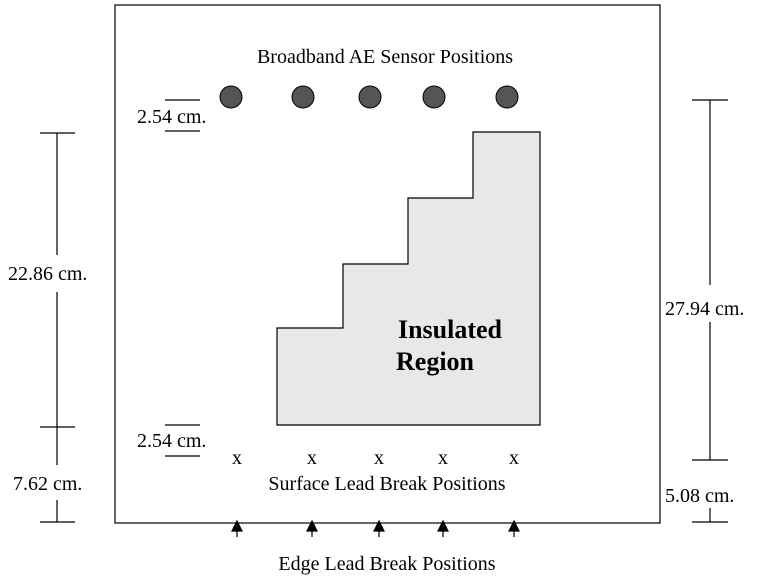 Image resolution: width=783 pixels, height=581 pixels. I want to click on region-label: Region, so click(435, 361).